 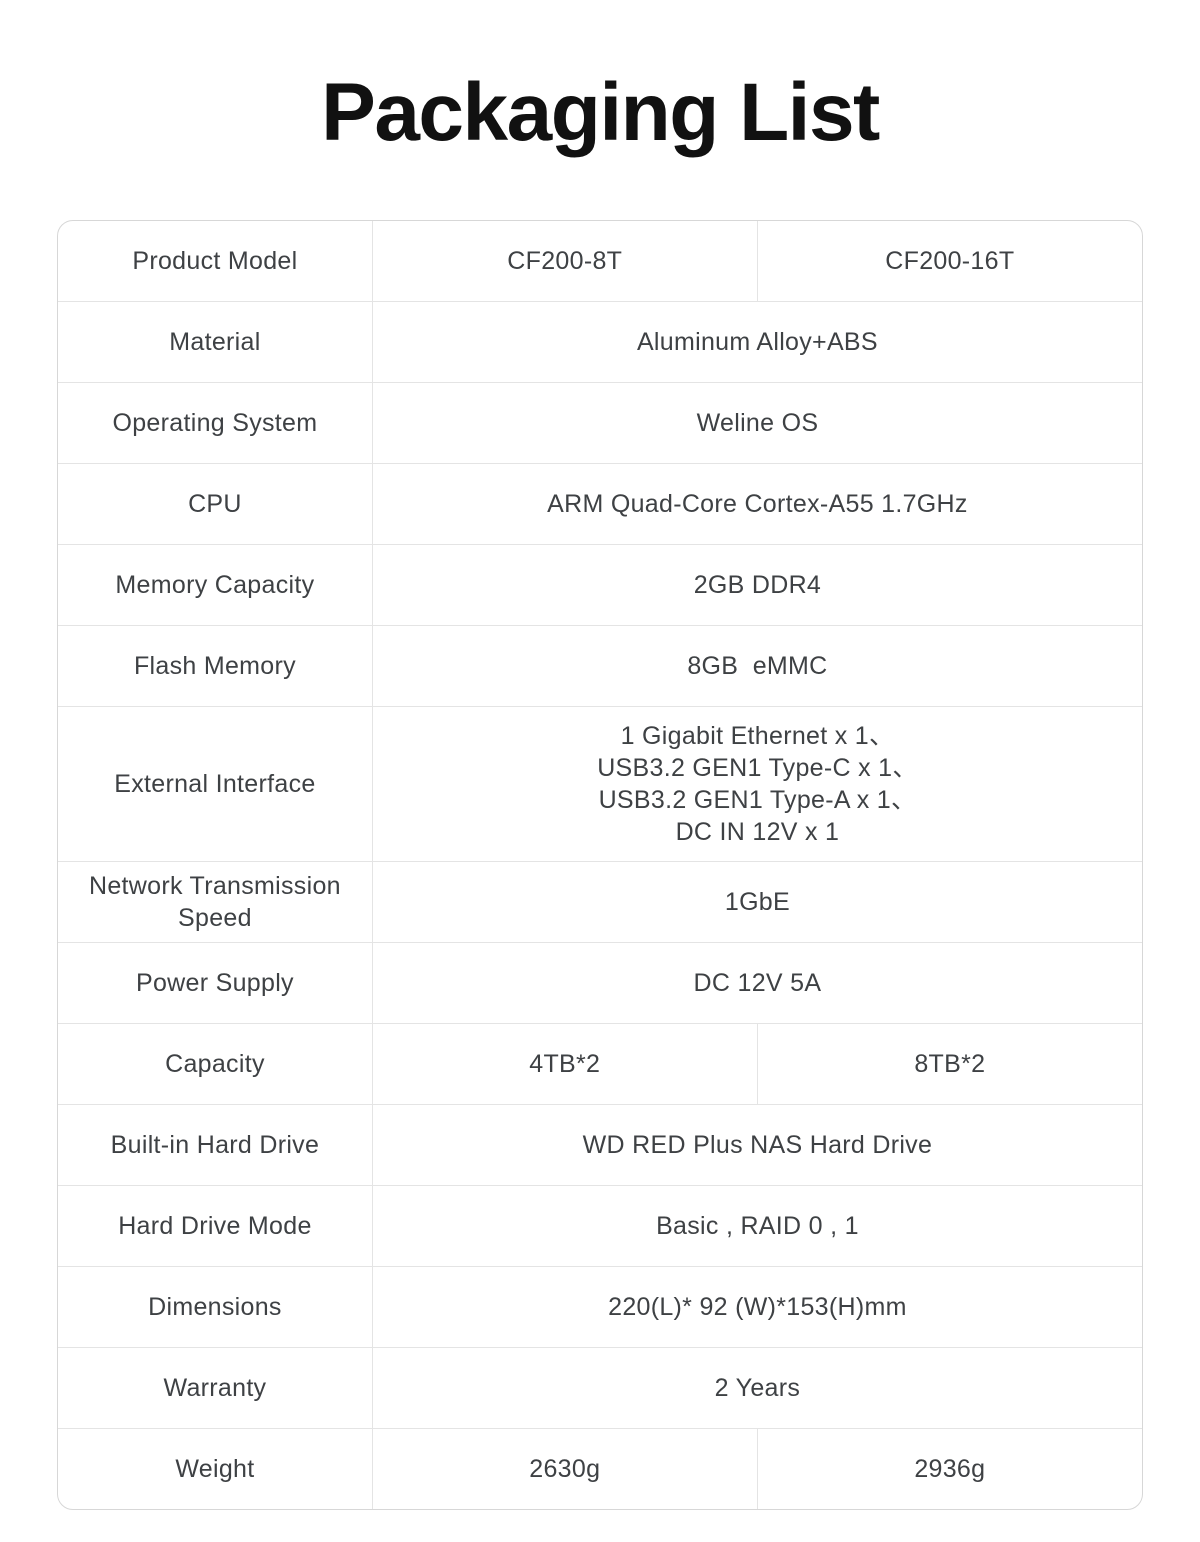 I want to click on spec-row-hard-drive-mode: Hard Drive Mode Basic , RAID 0 , 1, so click(x=600, y=1226).